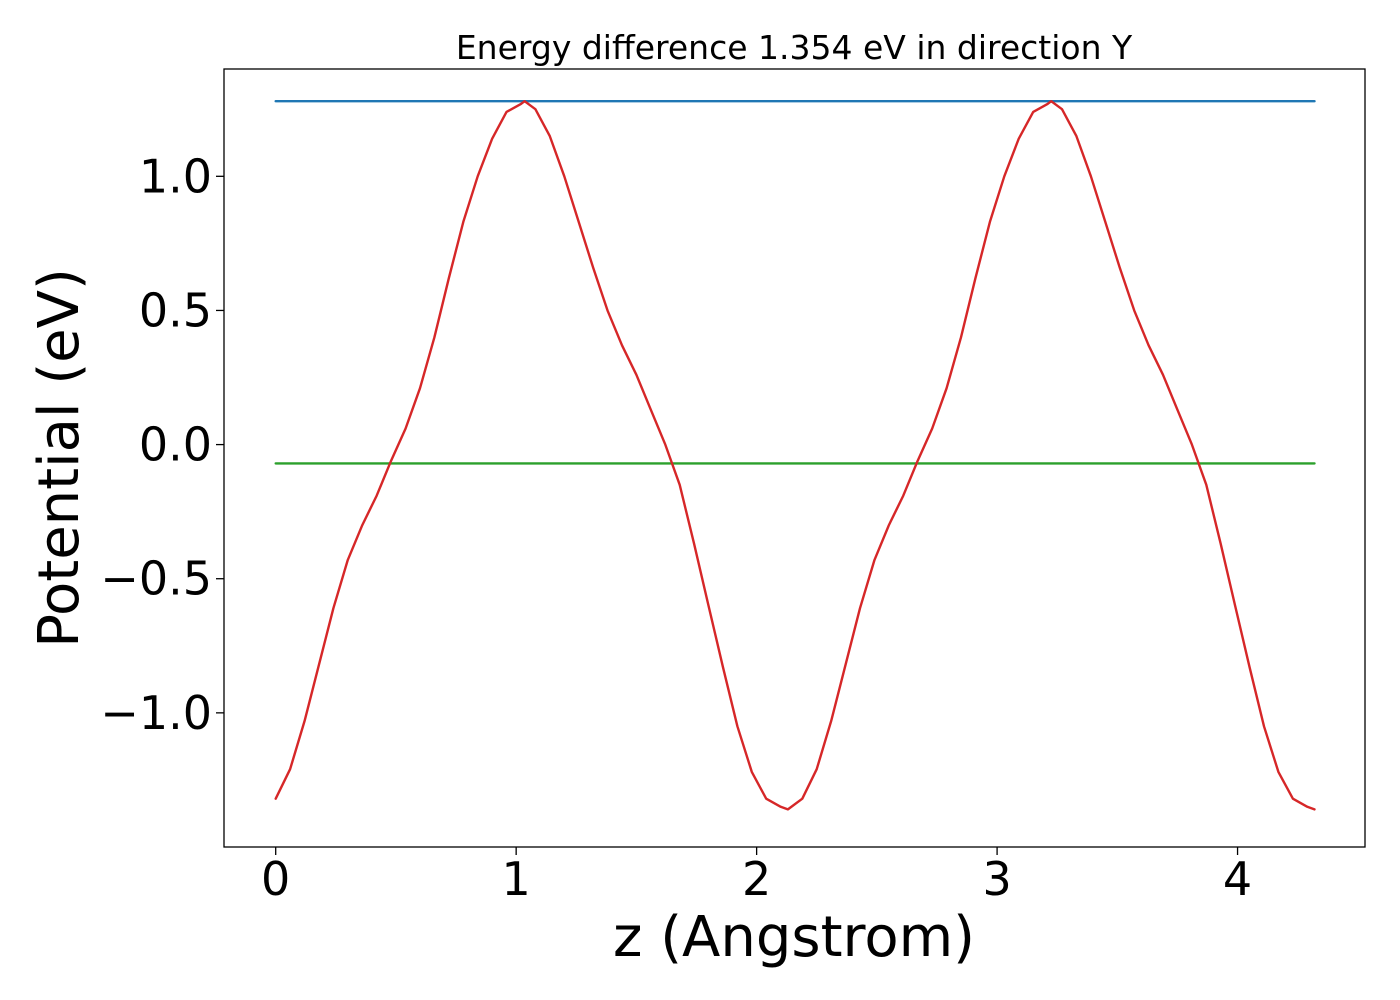 This screenshot has height=1000, width=1400. Describe the element at coordinates (175, 445) in the screenshot. I see `y-tick-label: 0.0` at that location.